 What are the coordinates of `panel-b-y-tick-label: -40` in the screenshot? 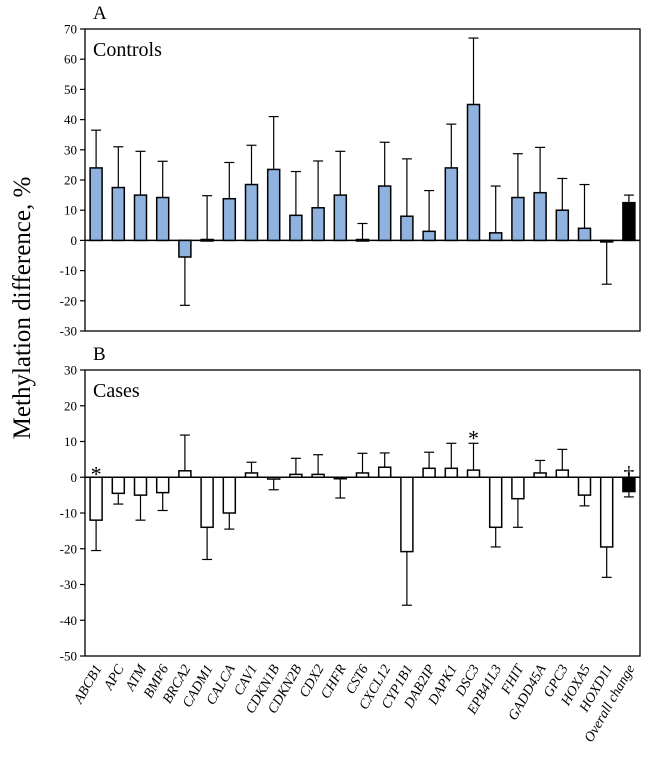 It's located at (68, 620).